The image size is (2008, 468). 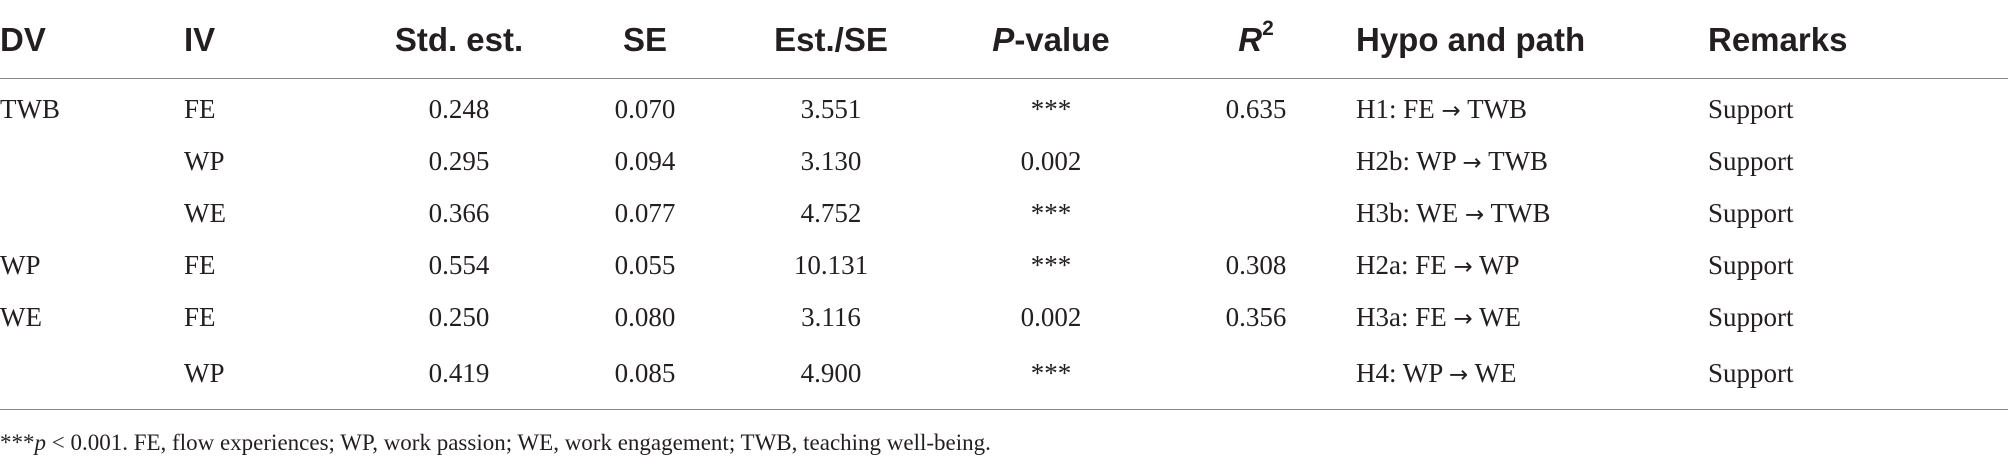 I want to click on cell-hypo: H4: WP → WE, so click(x=1532, y=376).